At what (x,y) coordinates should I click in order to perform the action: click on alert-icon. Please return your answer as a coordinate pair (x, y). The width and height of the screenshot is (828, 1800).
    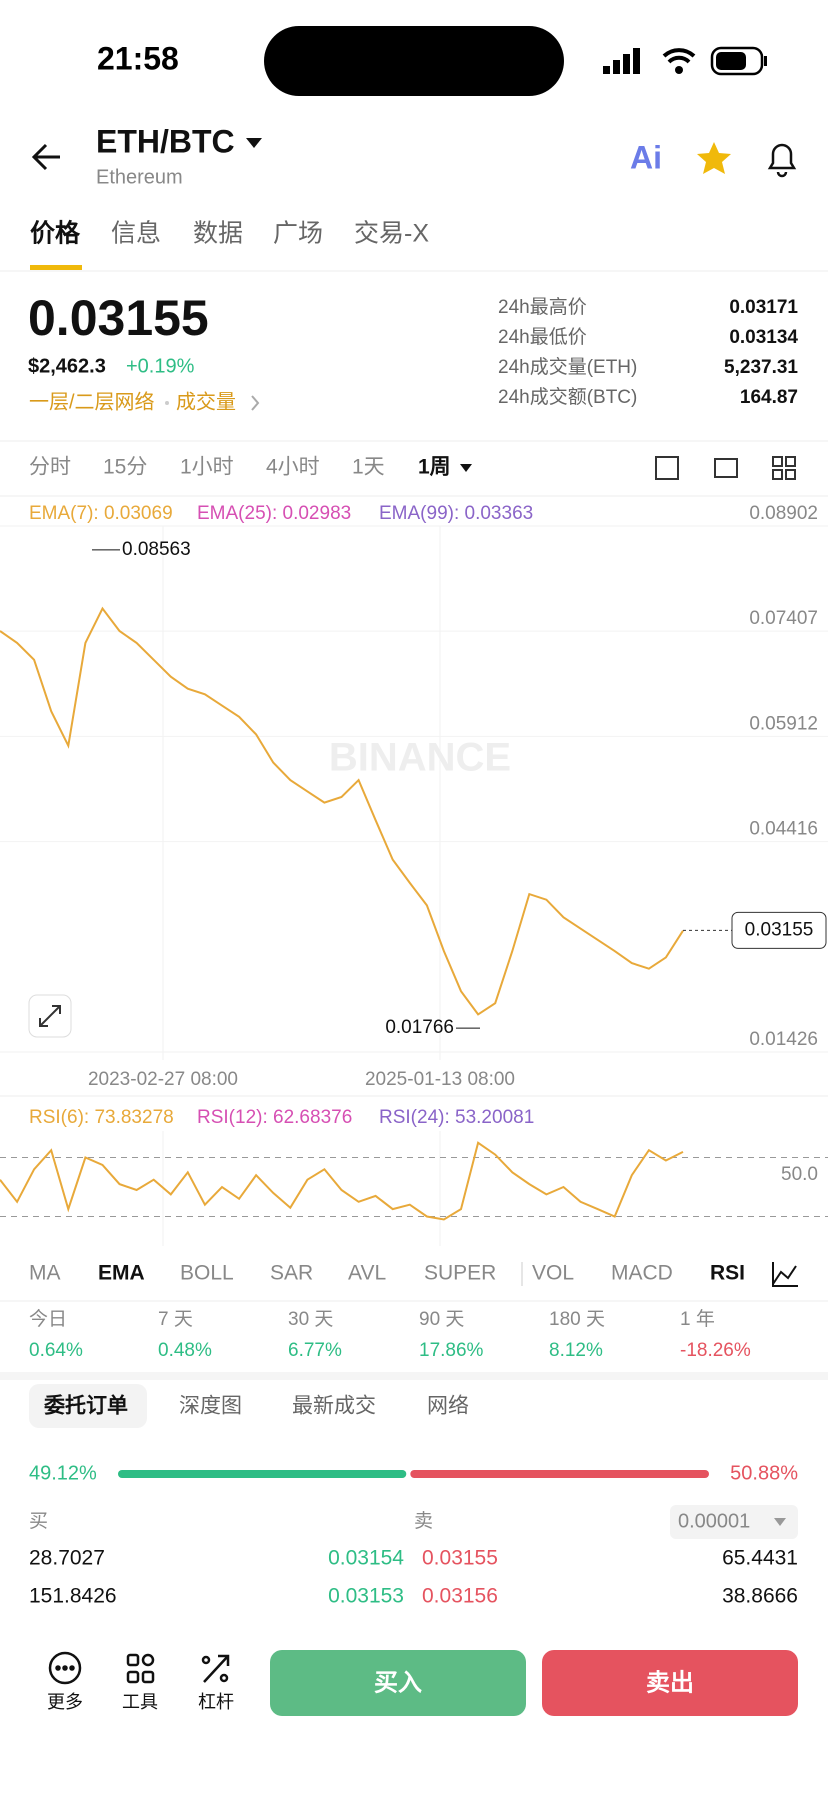
    Looking at the image, I should click on (782, 160).